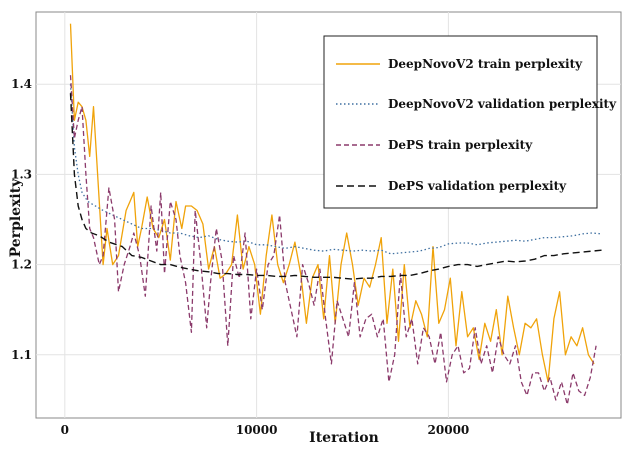 The width and height of the screenshot is (630, 450). I want to click on legend-label: DePS train perplexity, so click(460, 145).